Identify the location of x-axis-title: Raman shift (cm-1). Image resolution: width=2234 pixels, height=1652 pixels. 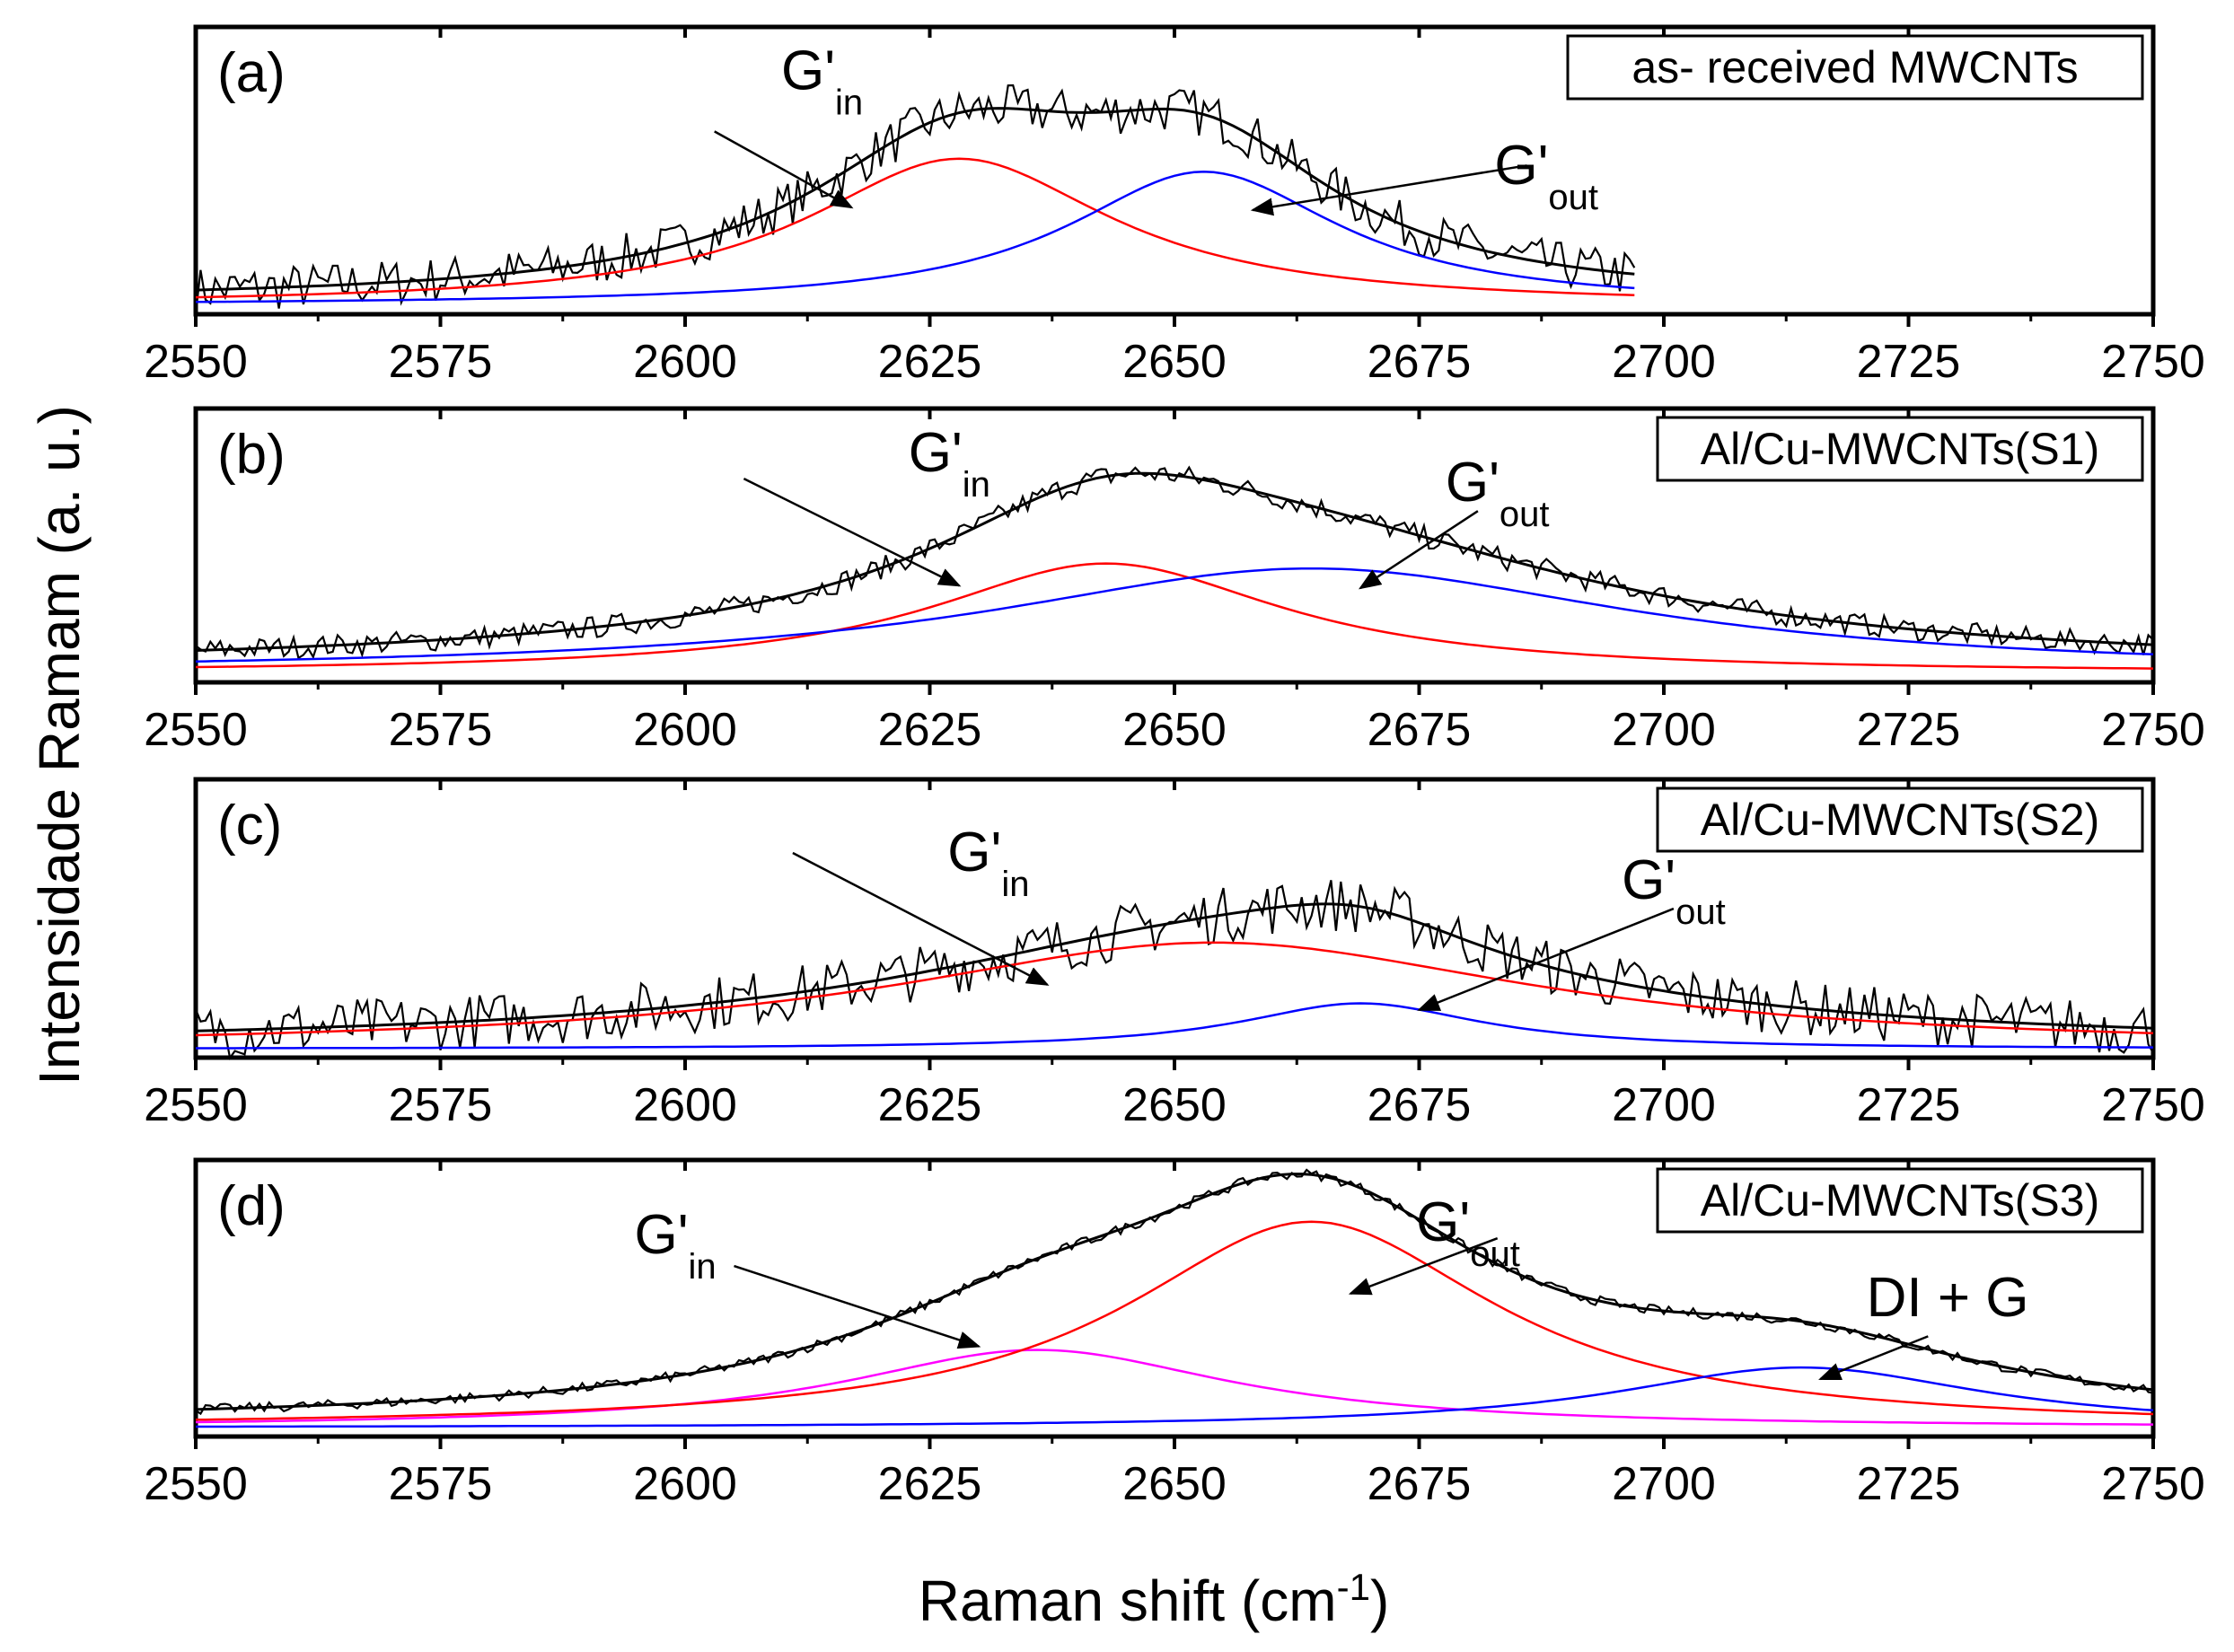
(1154, 1600).